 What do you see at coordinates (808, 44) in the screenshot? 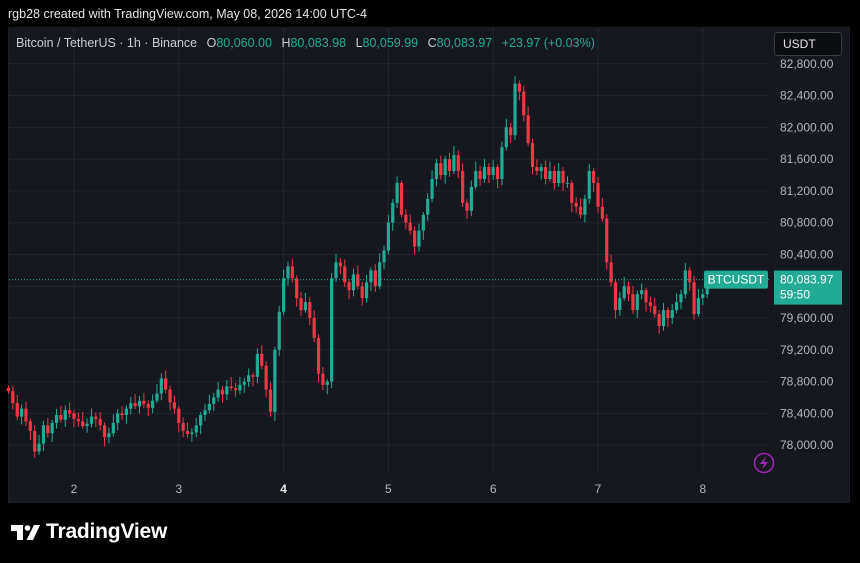
I see `currency-button: USDT` at bounding box center [808, 44].